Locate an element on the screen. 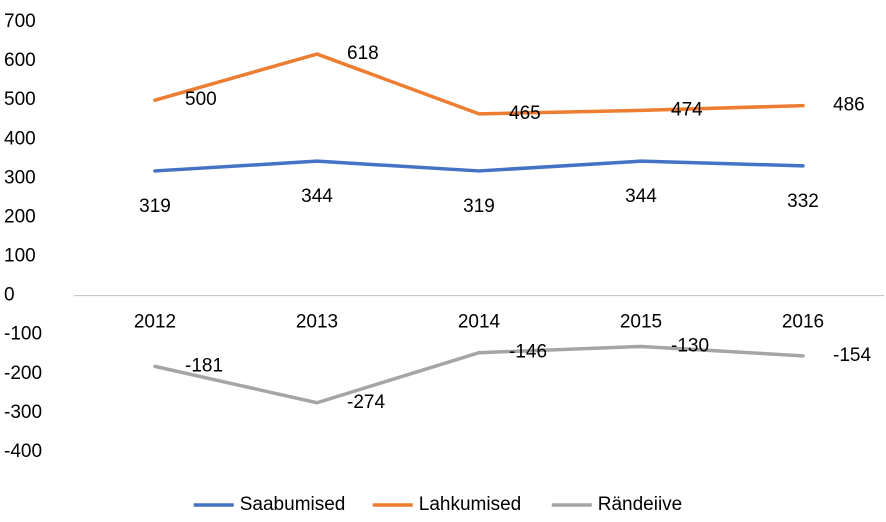 The height and width of the screenshot is (522, 886). x-tick-label: 2015 is located at coordinates (641, 322).